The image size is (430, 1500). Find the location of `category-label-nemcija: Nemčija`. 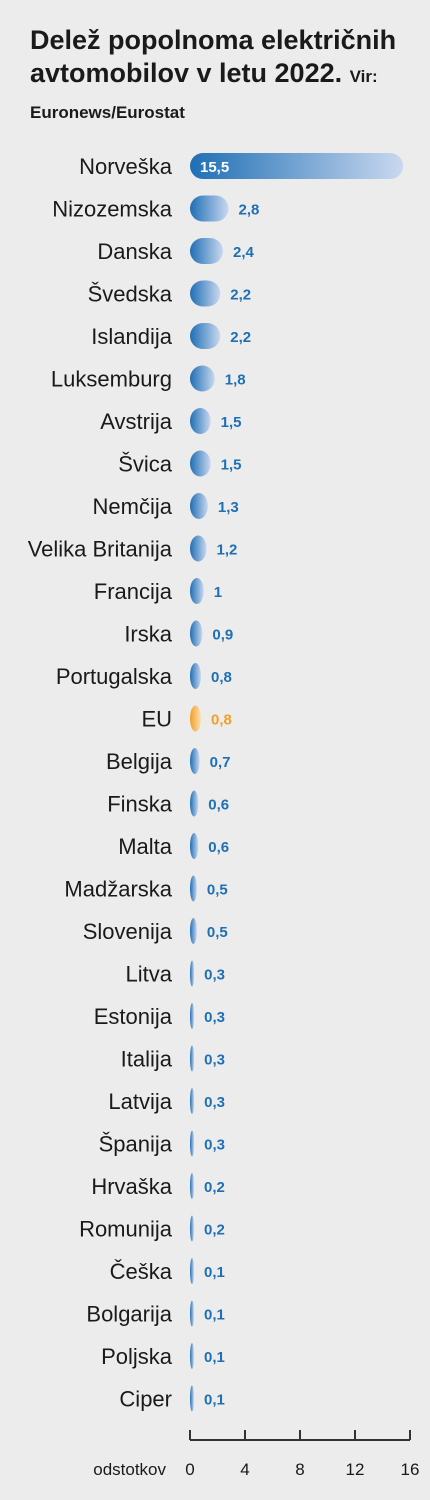

category-label-nemcija: Nemčija is located at coordinates (133, 506).